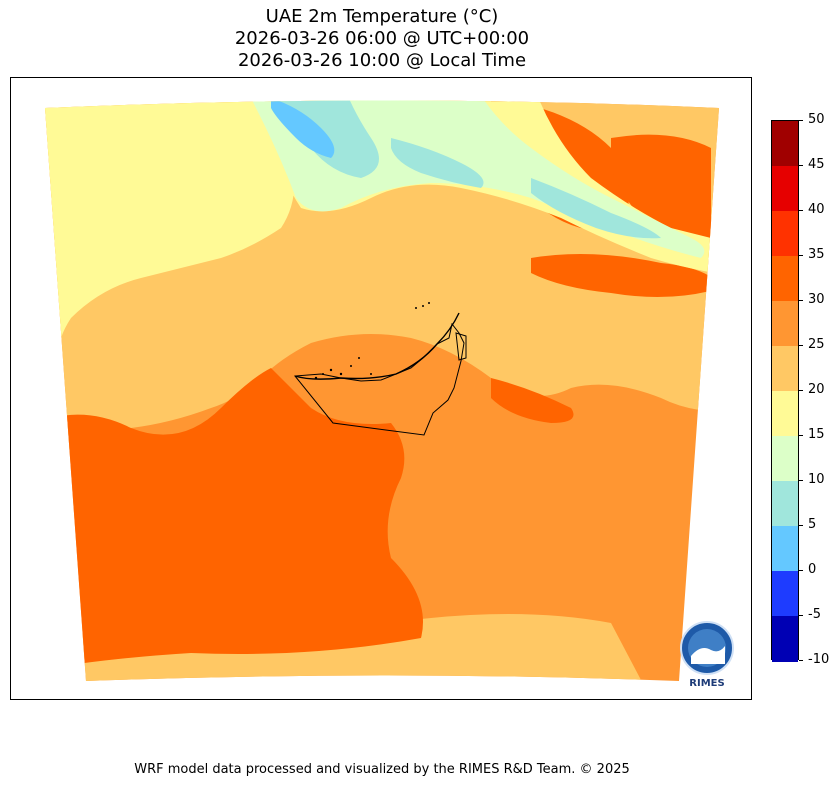  Describe the element at coordinates (816, 164) in the screenshot. I see `colorbar-tick-label: 45` at that location.